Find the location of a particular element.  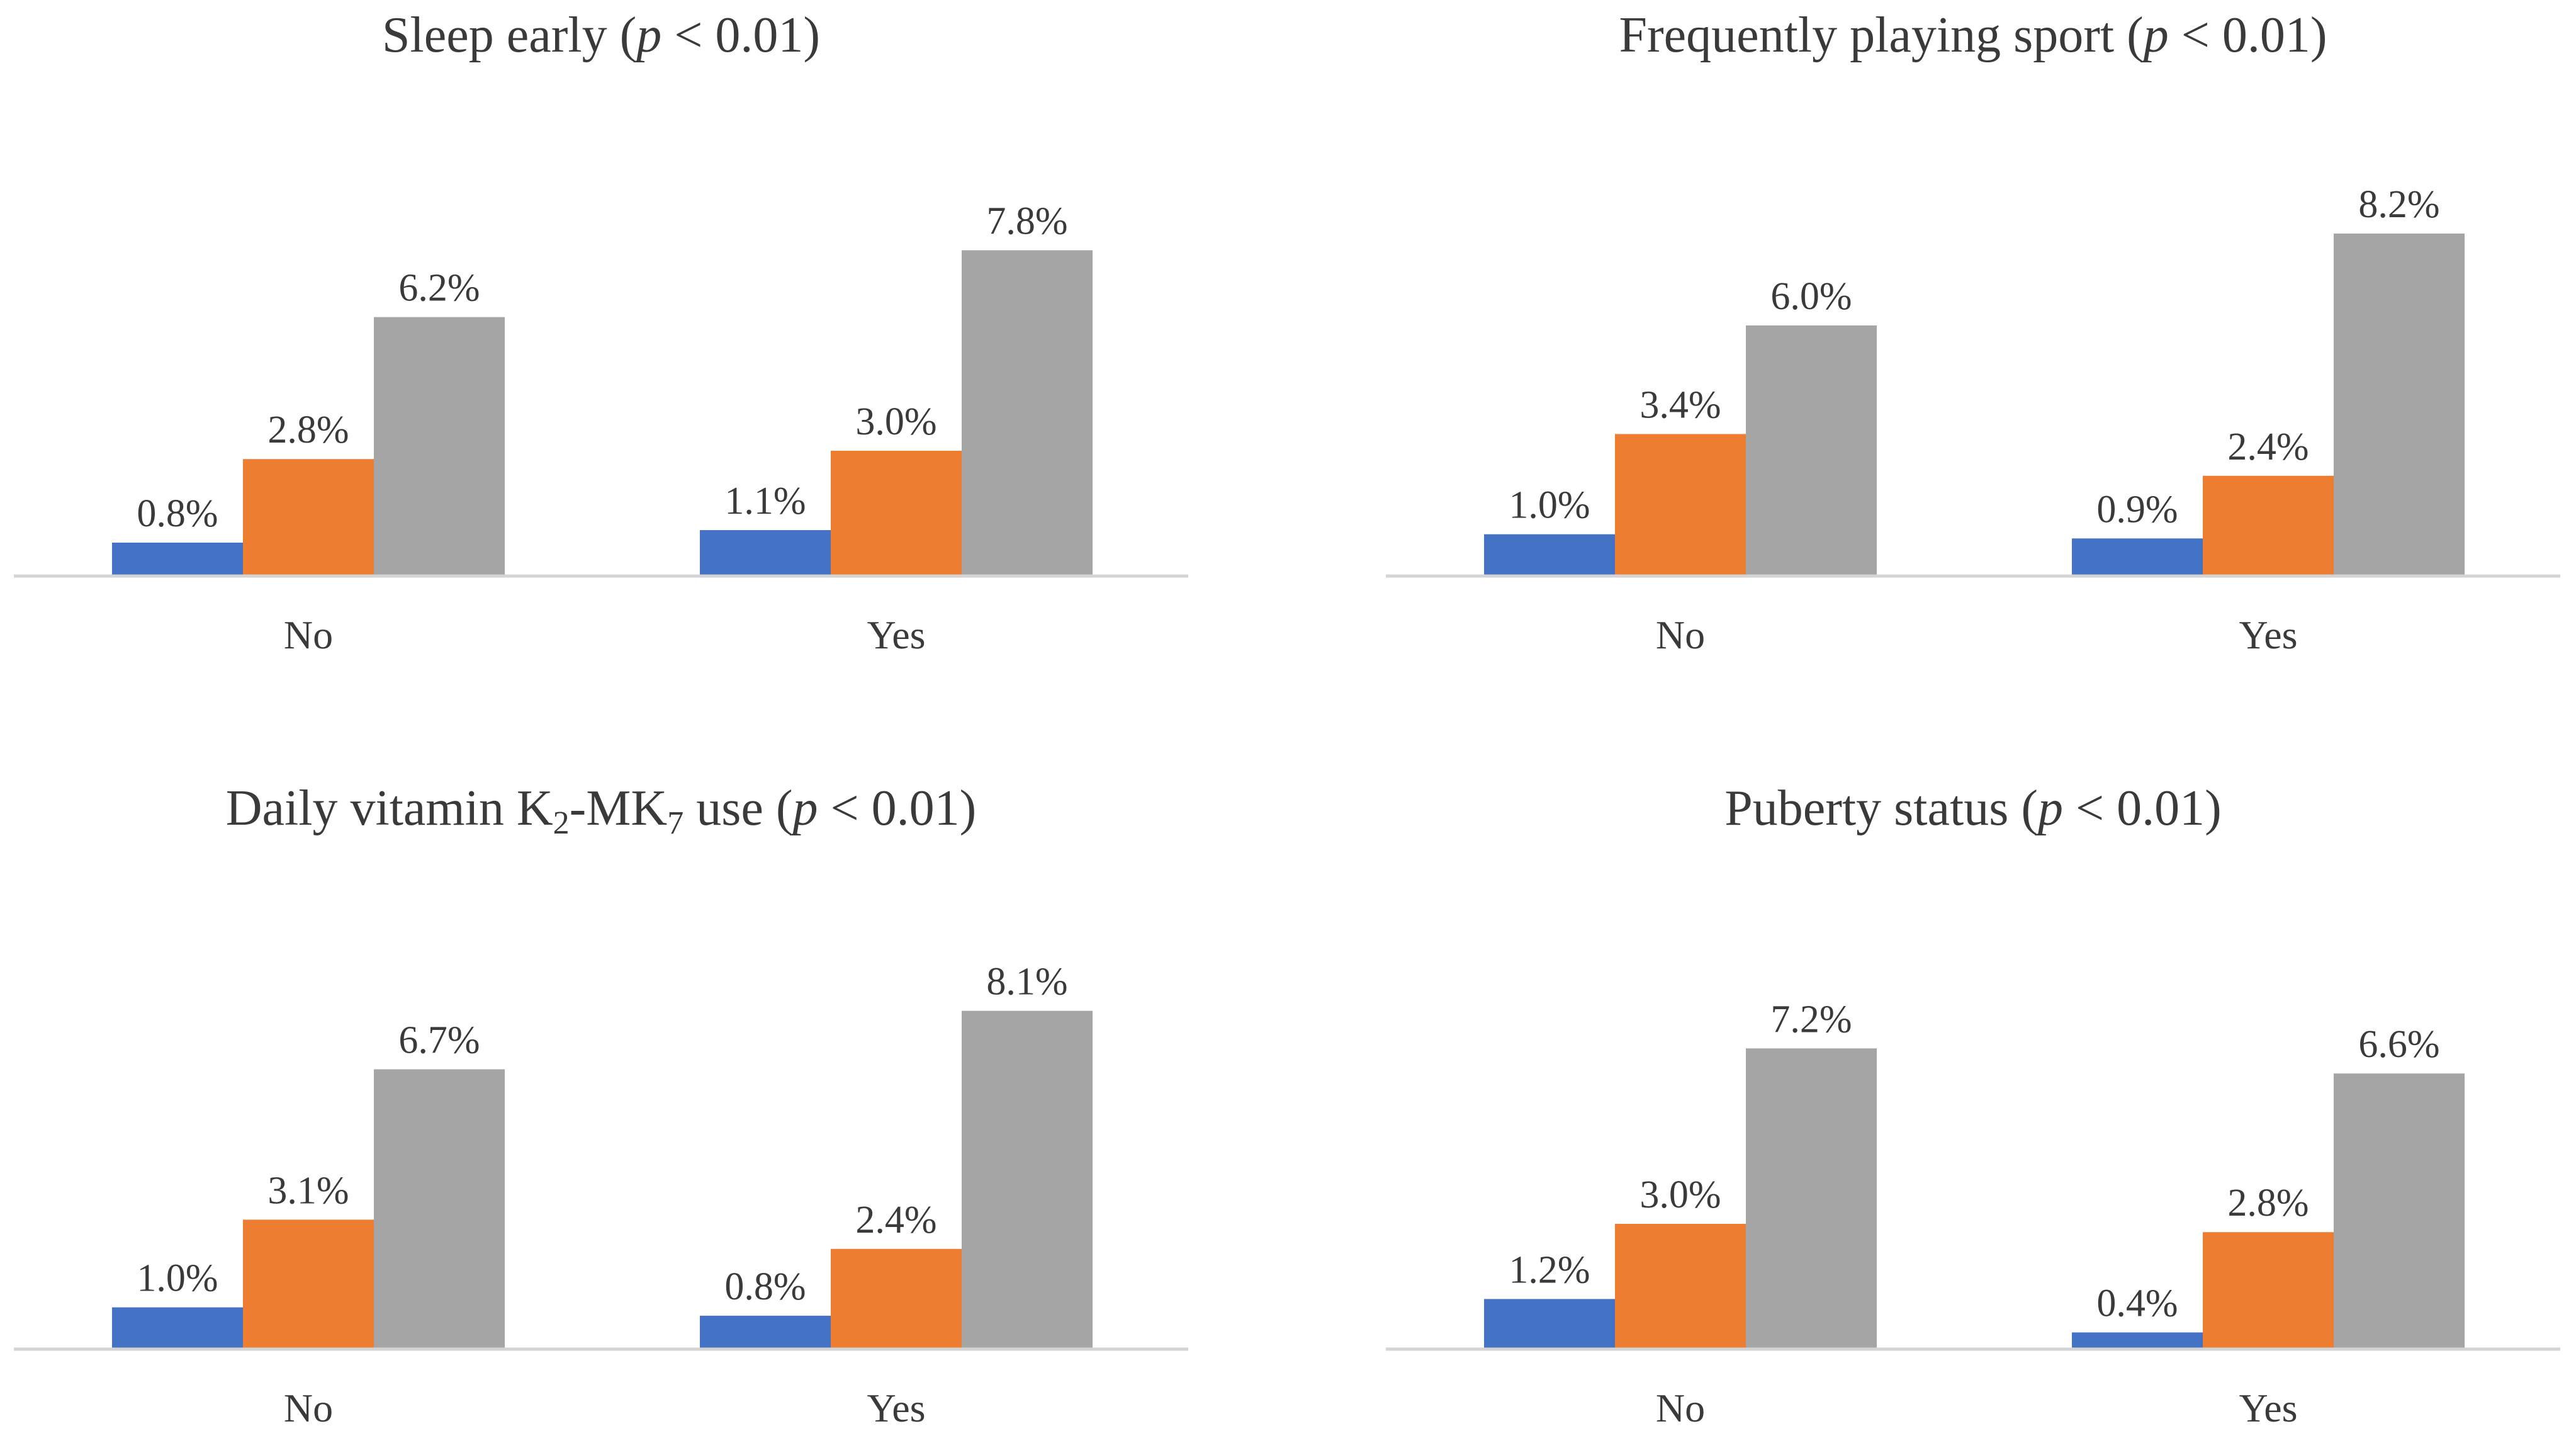

data-label-yes-series-2: 2.8% is located at coordinates (2268, 1203).